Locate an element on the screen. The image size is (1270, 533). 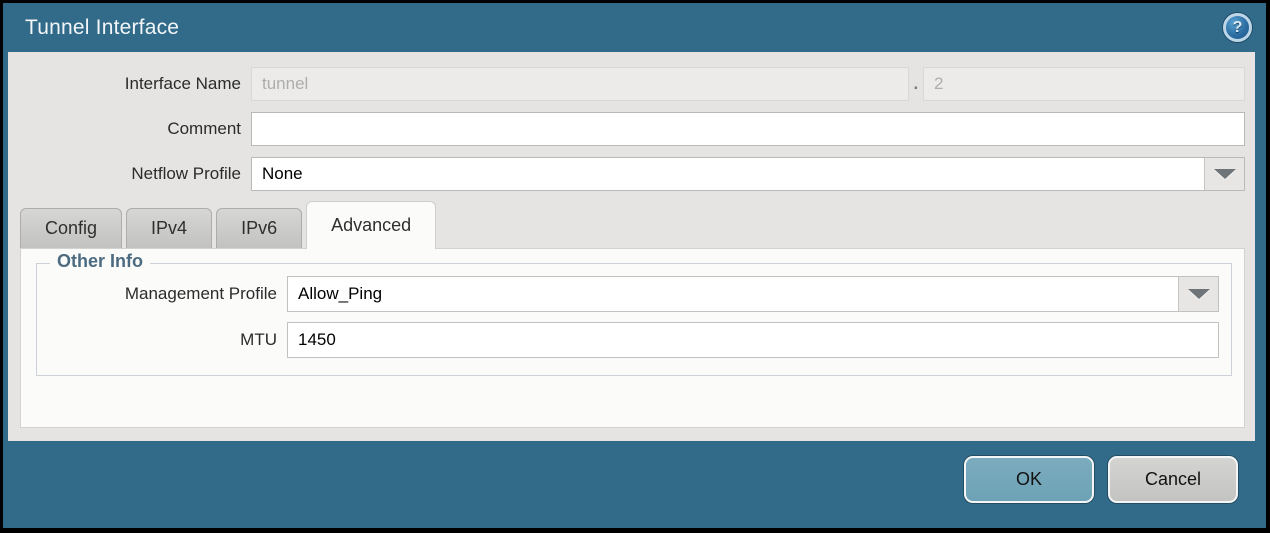
other-info-section-title: Other Info is located at coordinates (100, 261).